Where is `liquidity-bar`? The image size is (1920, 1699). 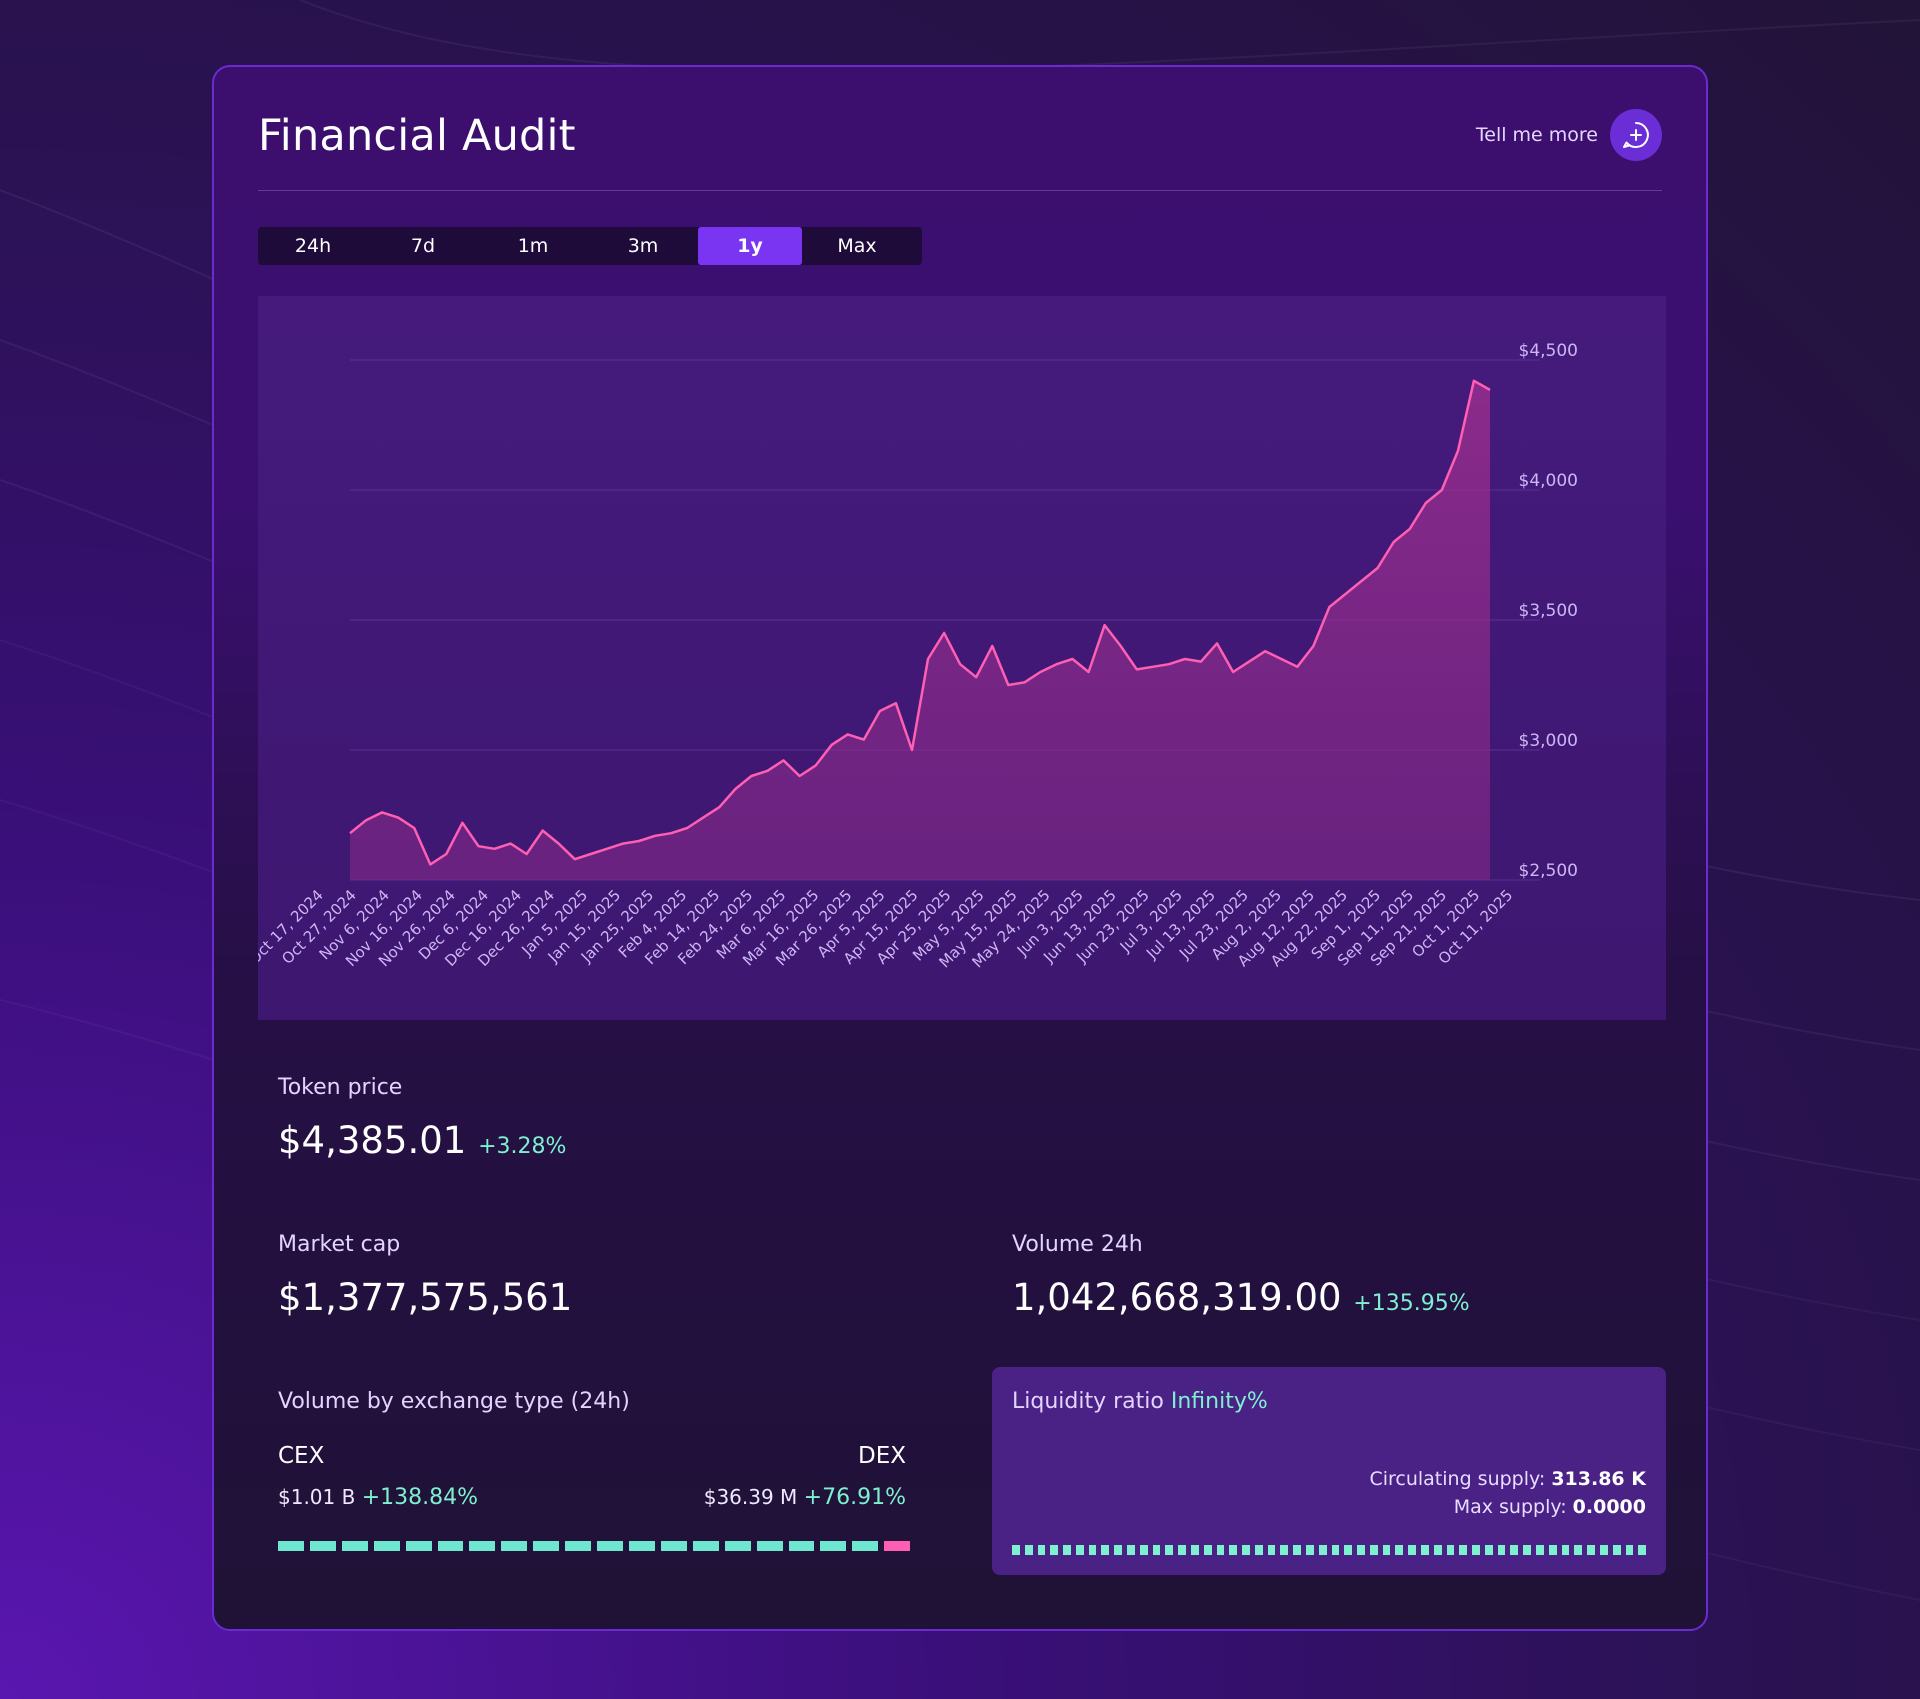 liquidity-bar is located at coordinates (1329, 1550).